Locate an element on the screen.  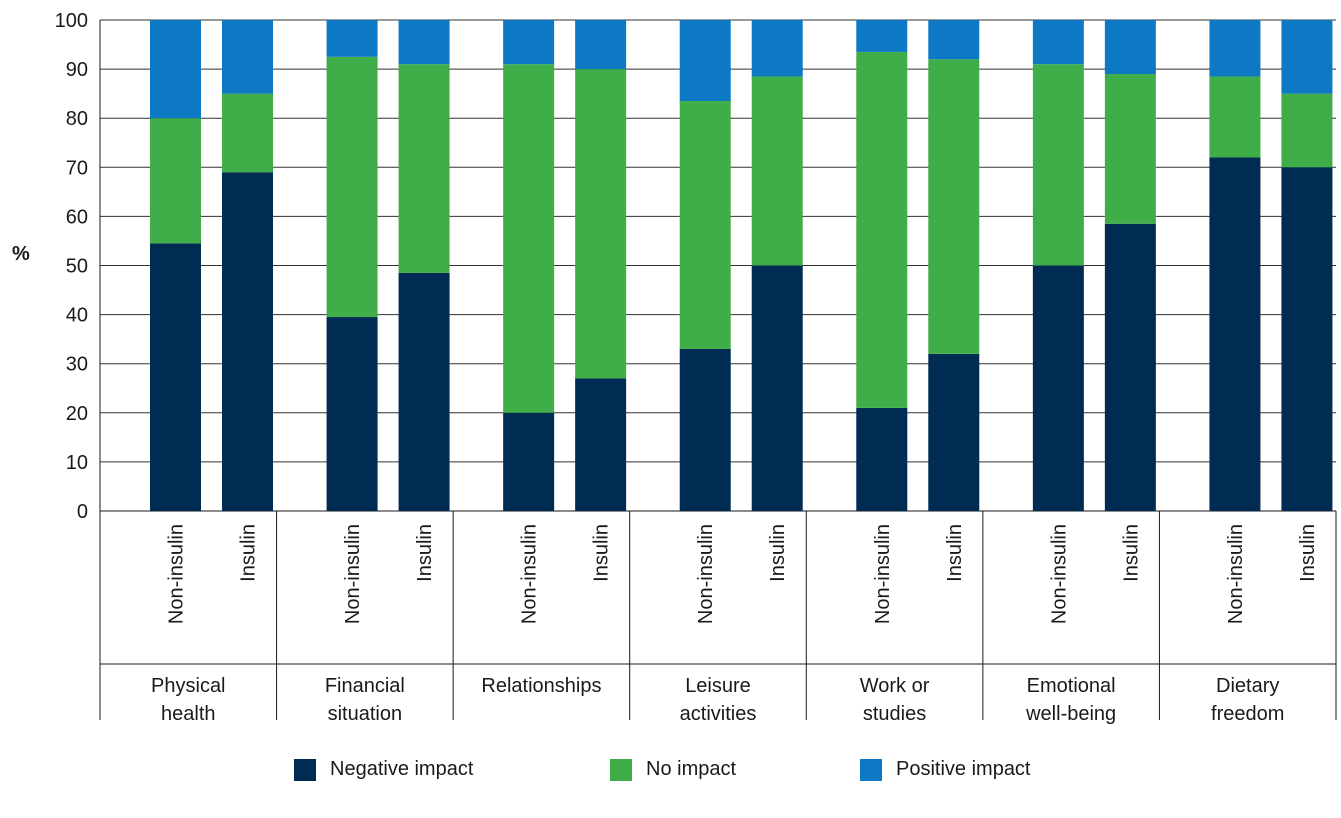
group-label: Financial is located at coordinates (365, 686).